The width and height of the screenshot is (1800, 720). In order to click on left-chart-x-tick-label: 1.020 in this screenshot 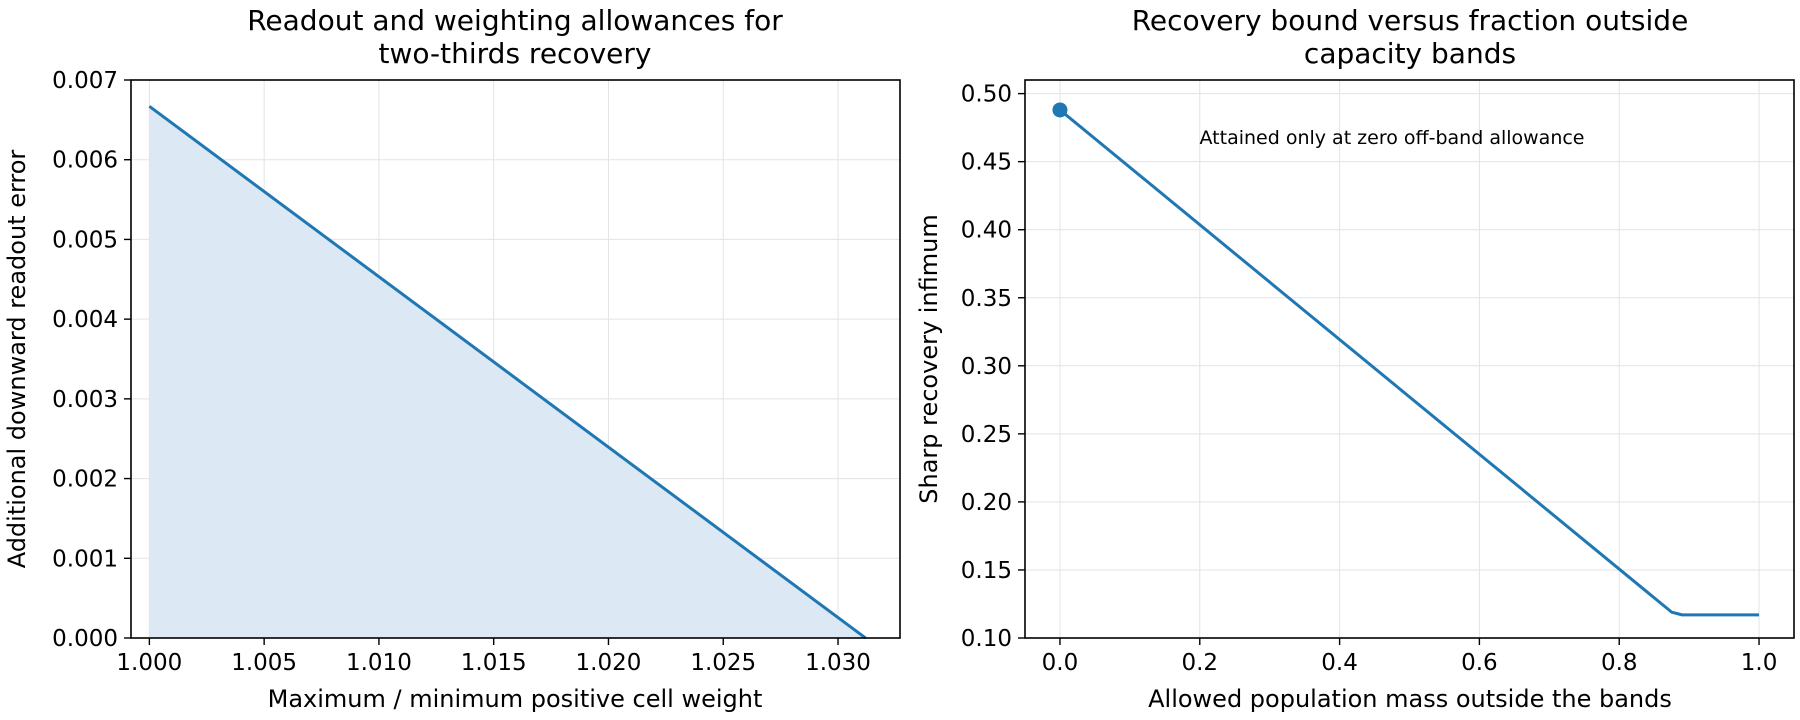, I will do `click(609, 663)`.